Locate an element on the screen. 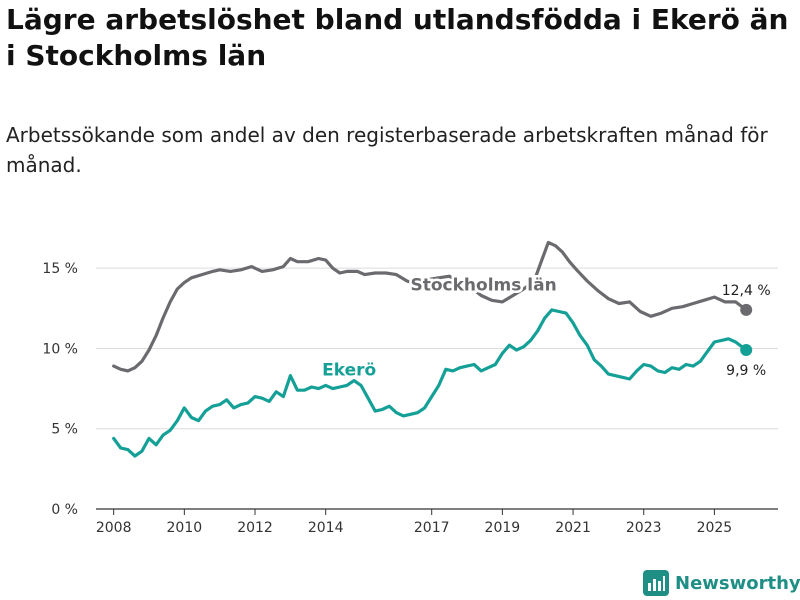  series-label-stockholms-l-n: Stockholms län is located at coordinates (483, 286).